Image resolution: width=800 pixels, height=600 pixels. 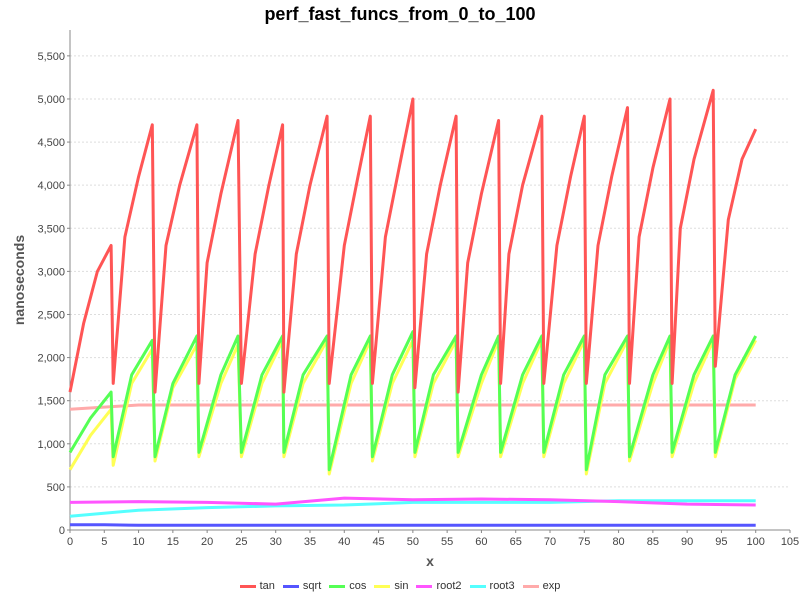 What do you see at coordinates (51, 57) in the screenshot?
I see `y-tick-label: 5,500` at bounding box center [51, 57].